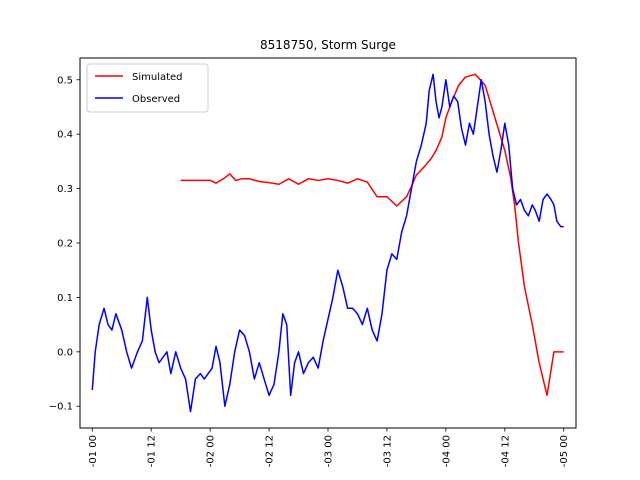 The height and width of the screenshot is (480, 640). What do you see at coordinates (65, 298) in the screenshot?
I see `y-tick-label: 0.1` at bounding box center [65, 298].